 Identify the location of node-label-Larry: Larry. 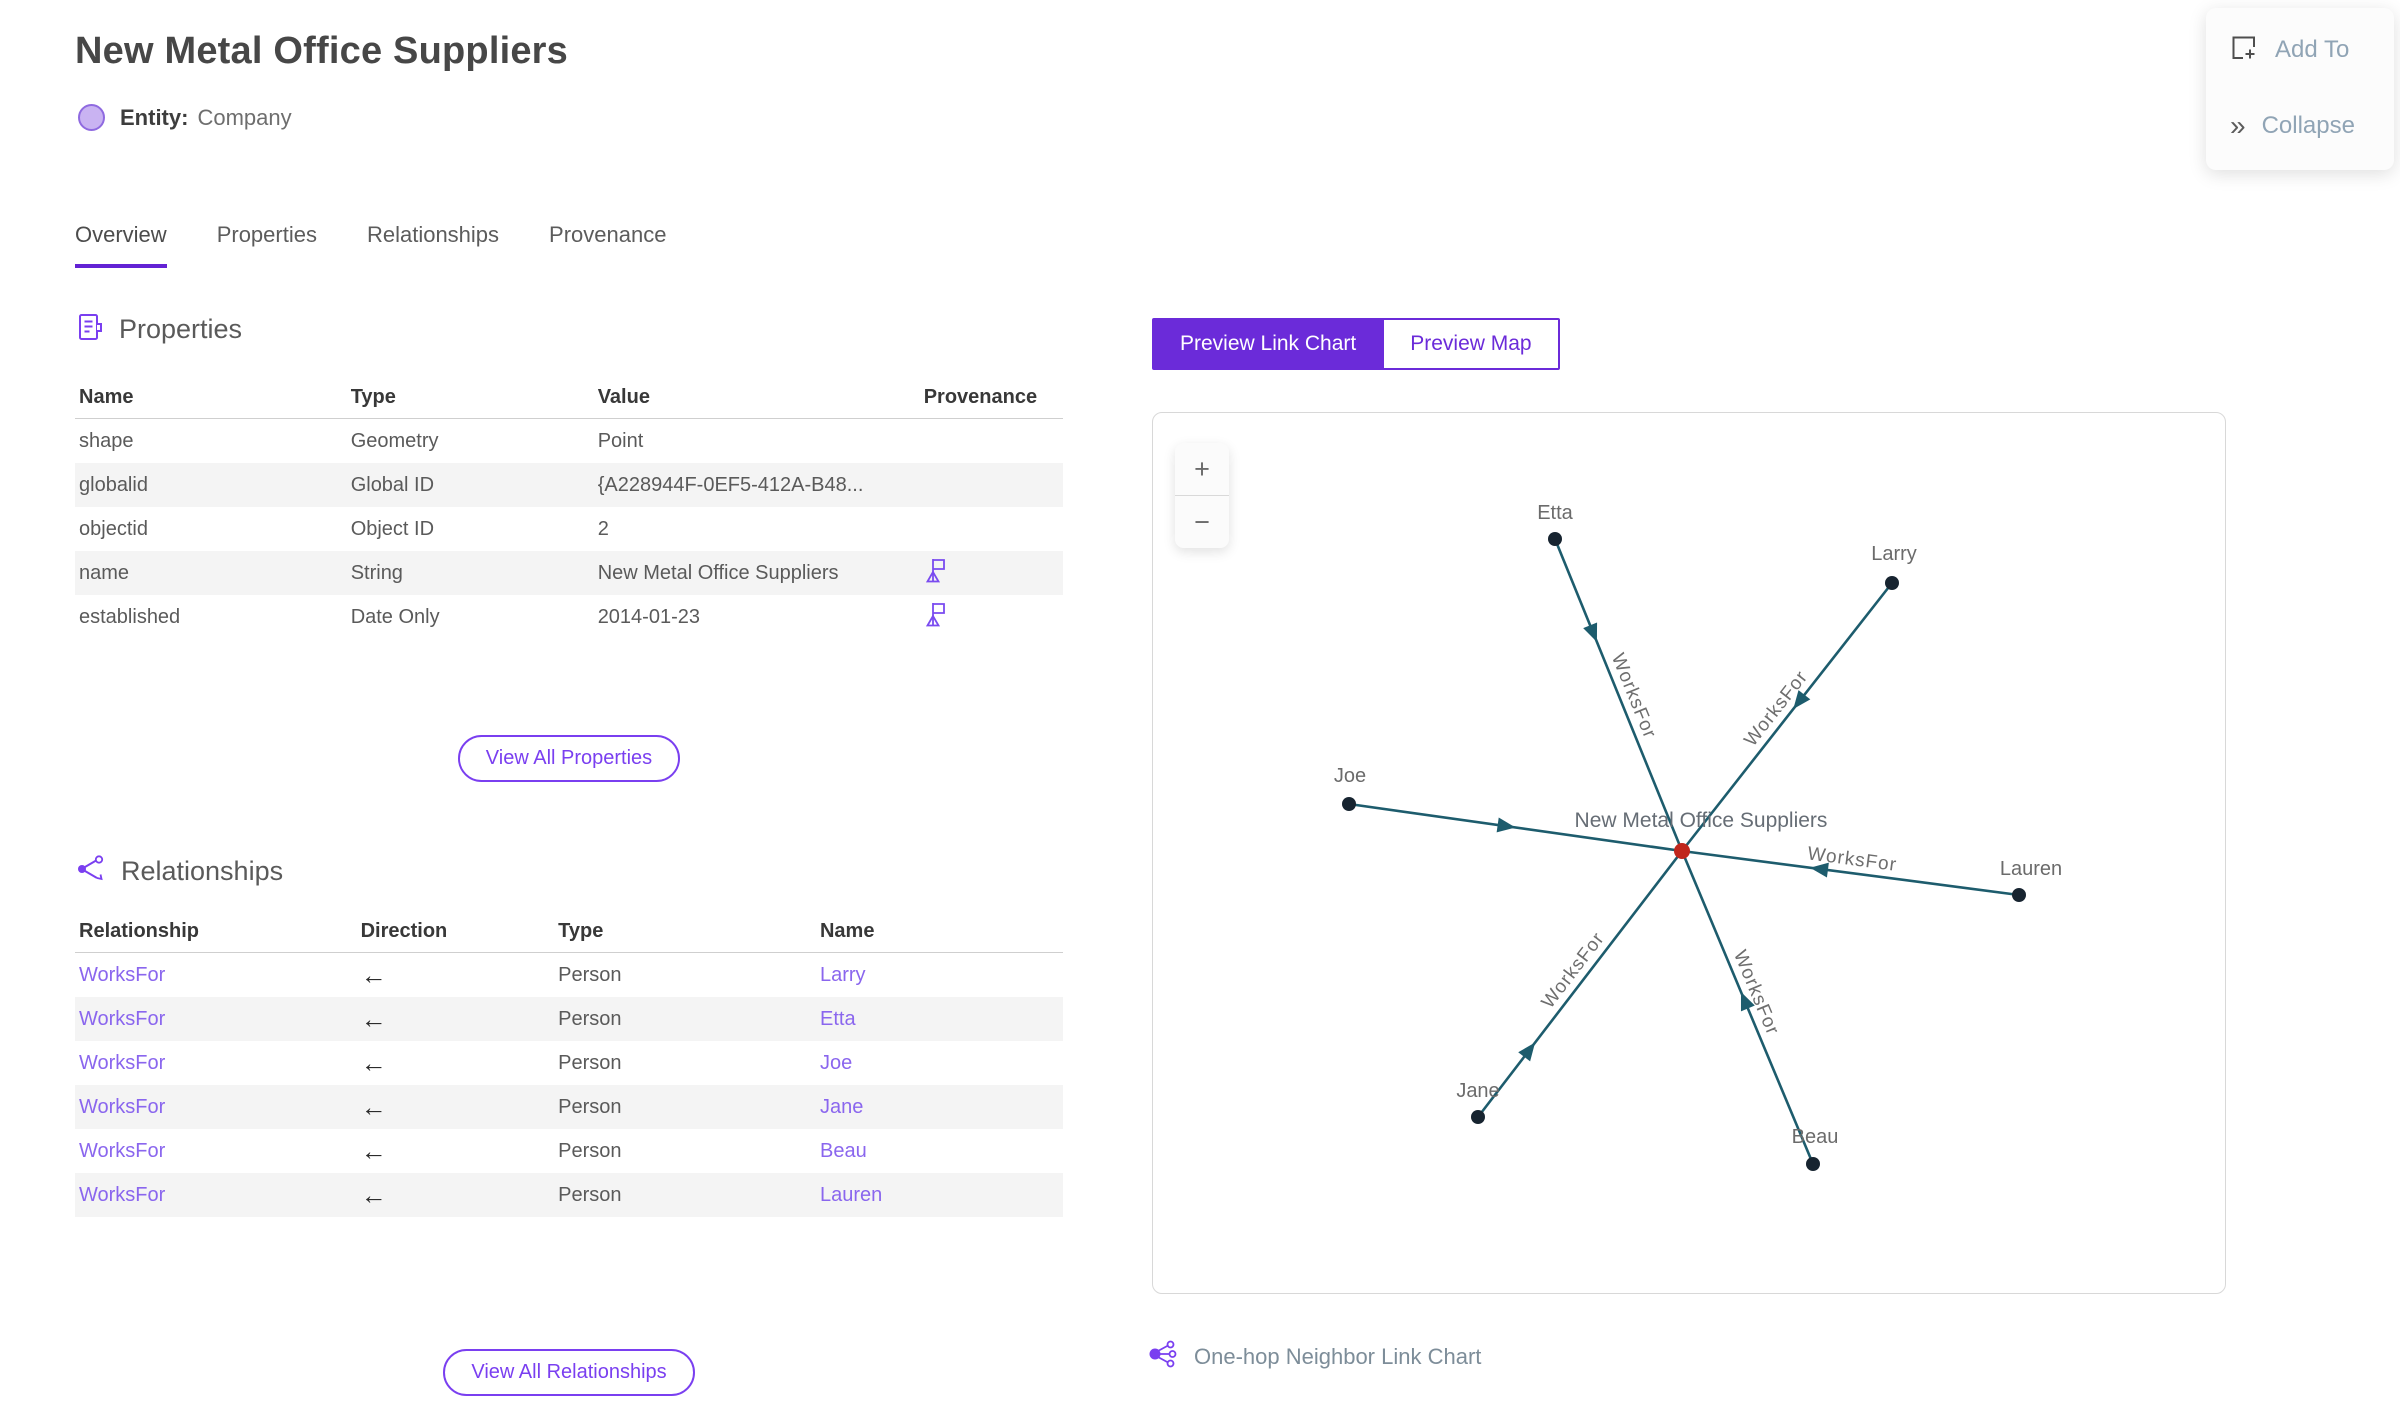
(1894, 554).